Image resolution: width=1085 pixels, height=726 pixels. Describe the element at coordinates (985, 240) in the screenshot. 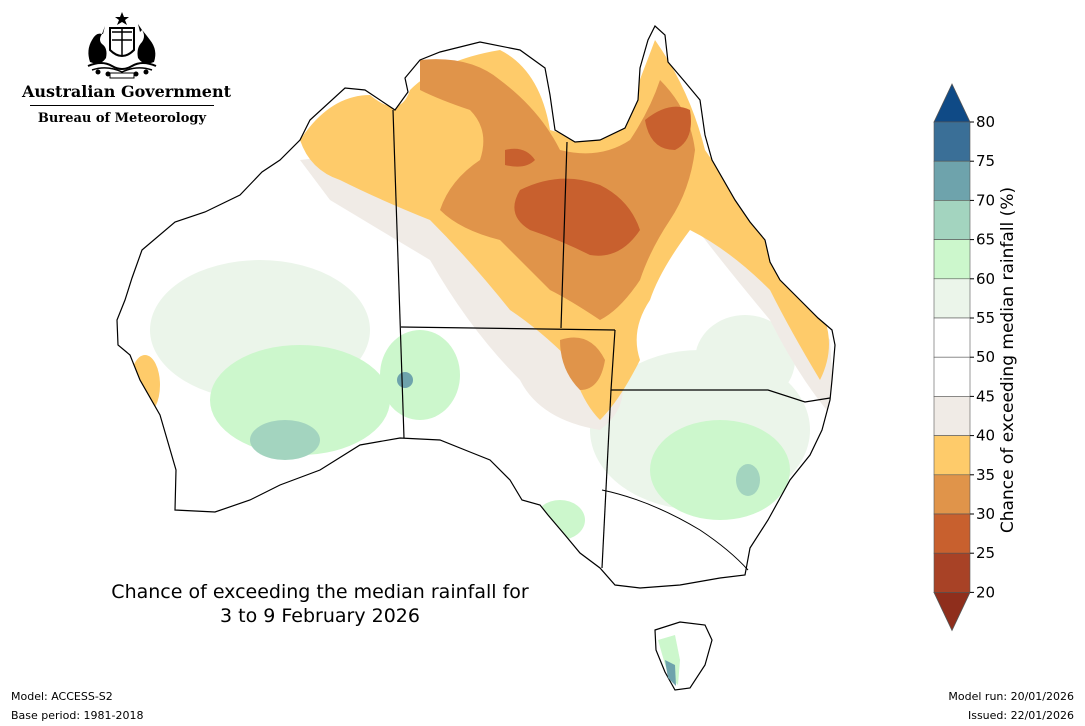

I see `colorbar-tick-label: 65` at that location.